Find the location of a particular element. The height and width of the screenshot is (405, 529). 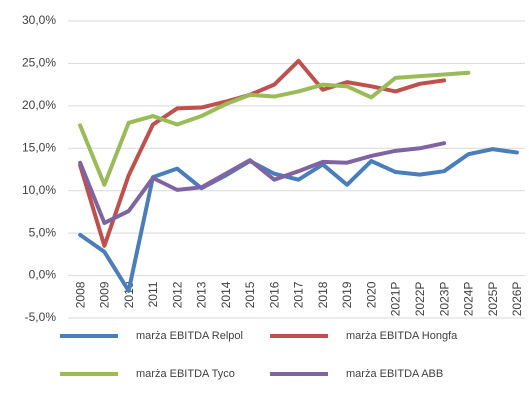

legend-label: marża EBITDA Tyco is located at coordinates (185, 374).